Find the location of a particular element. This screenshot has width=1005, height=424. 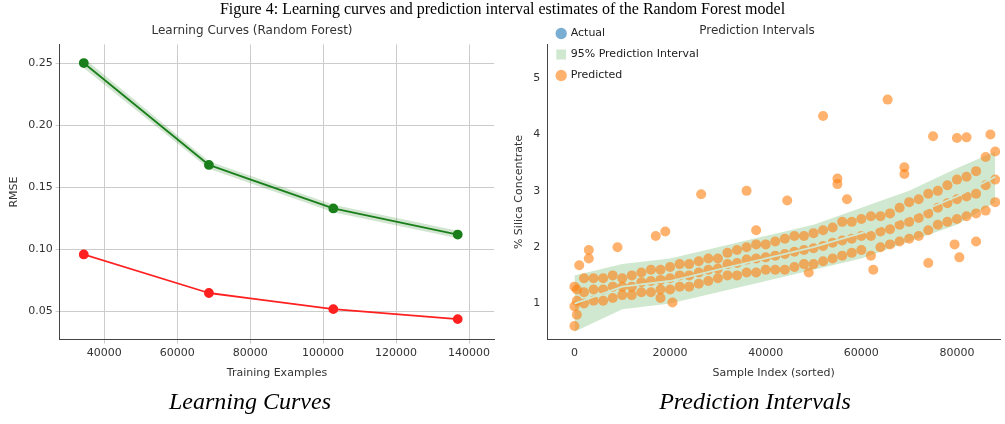

legend-label: Actual is located at coordinates (588, 33).